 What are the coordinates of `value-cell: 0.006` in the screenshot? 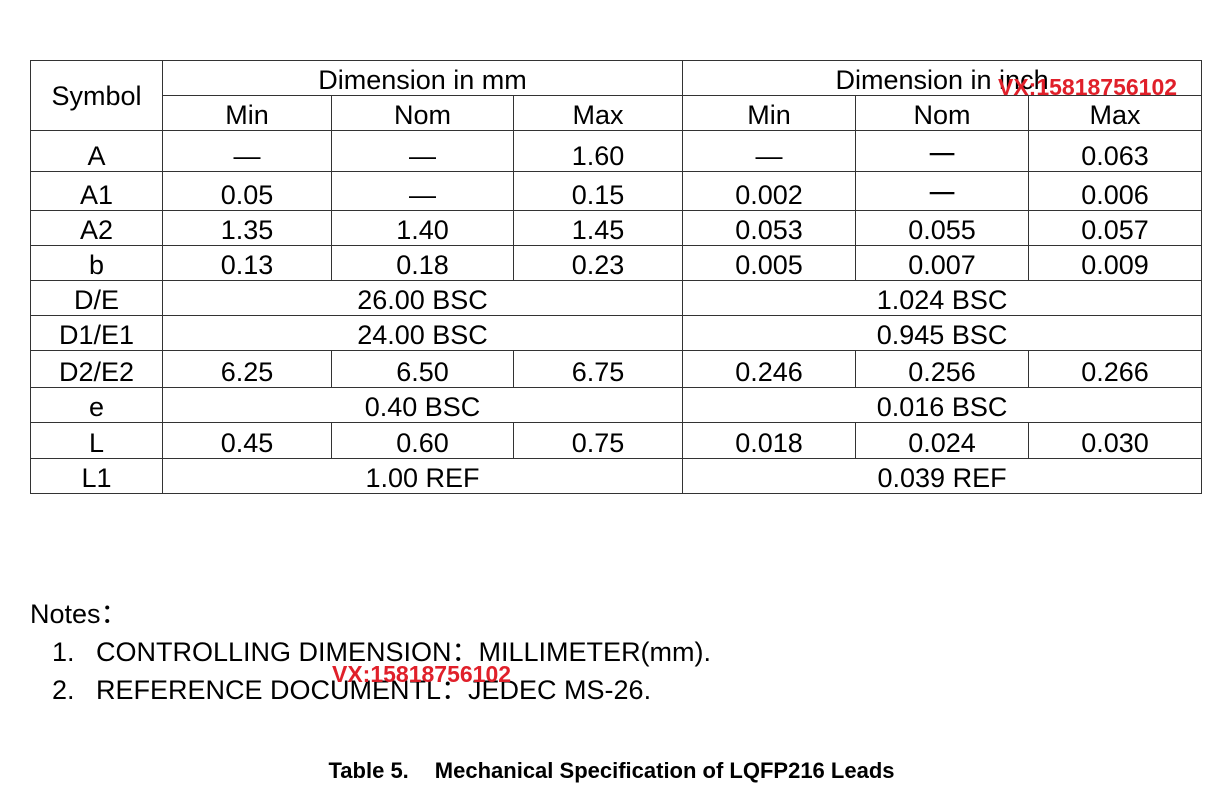 It's located at (1115, 191).